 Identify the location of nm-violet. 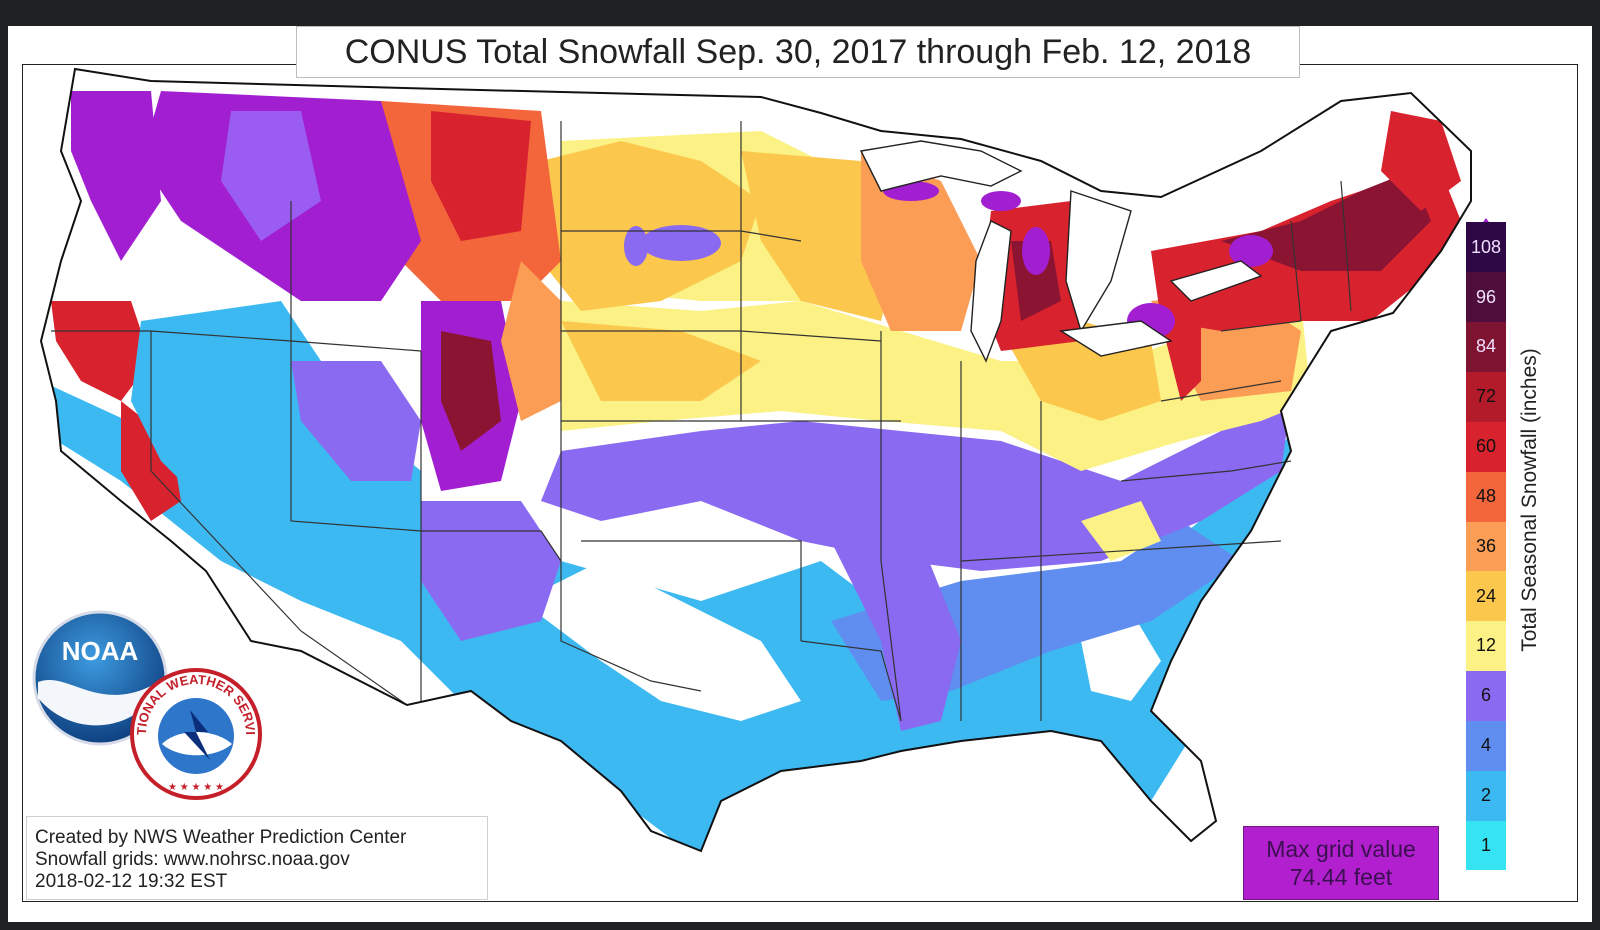
(491, 571).